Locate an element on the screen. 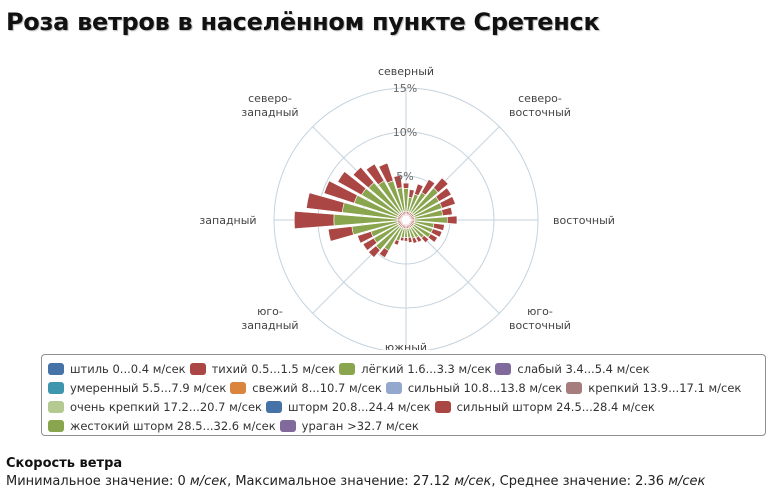  max-label: , Максимальное значение: is located at coordinates (320, 481).